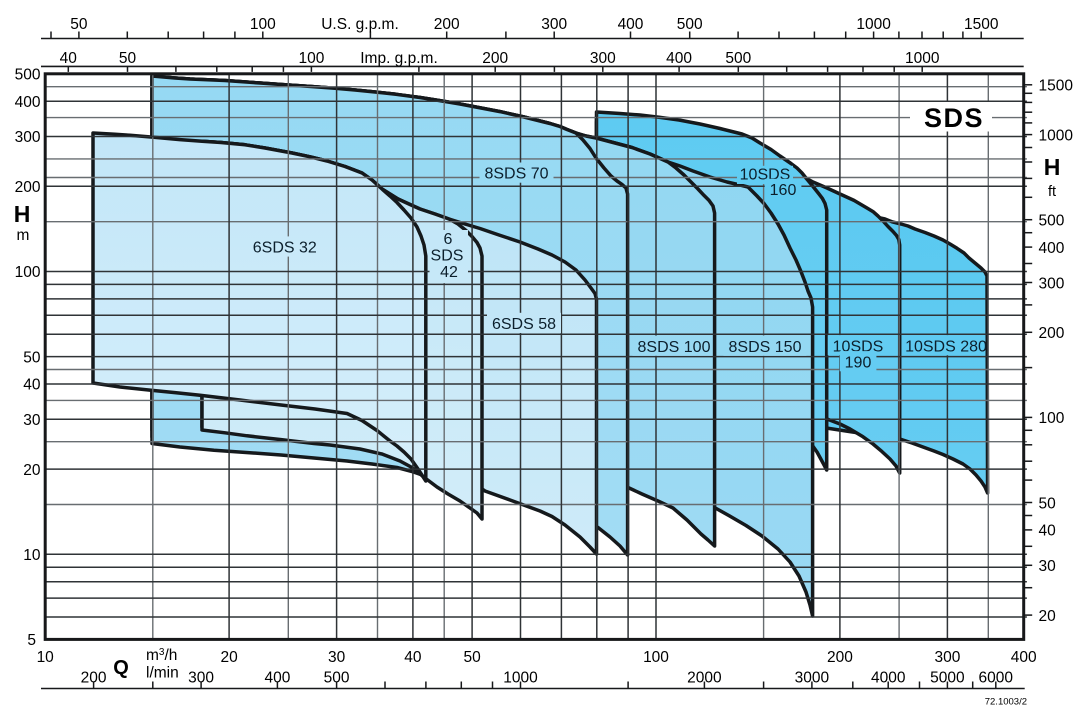 Image resolution: width=1077 pixels, height=723 pixels. I want to click on svg-text: Imp. g.p.m., so click(399, 58).